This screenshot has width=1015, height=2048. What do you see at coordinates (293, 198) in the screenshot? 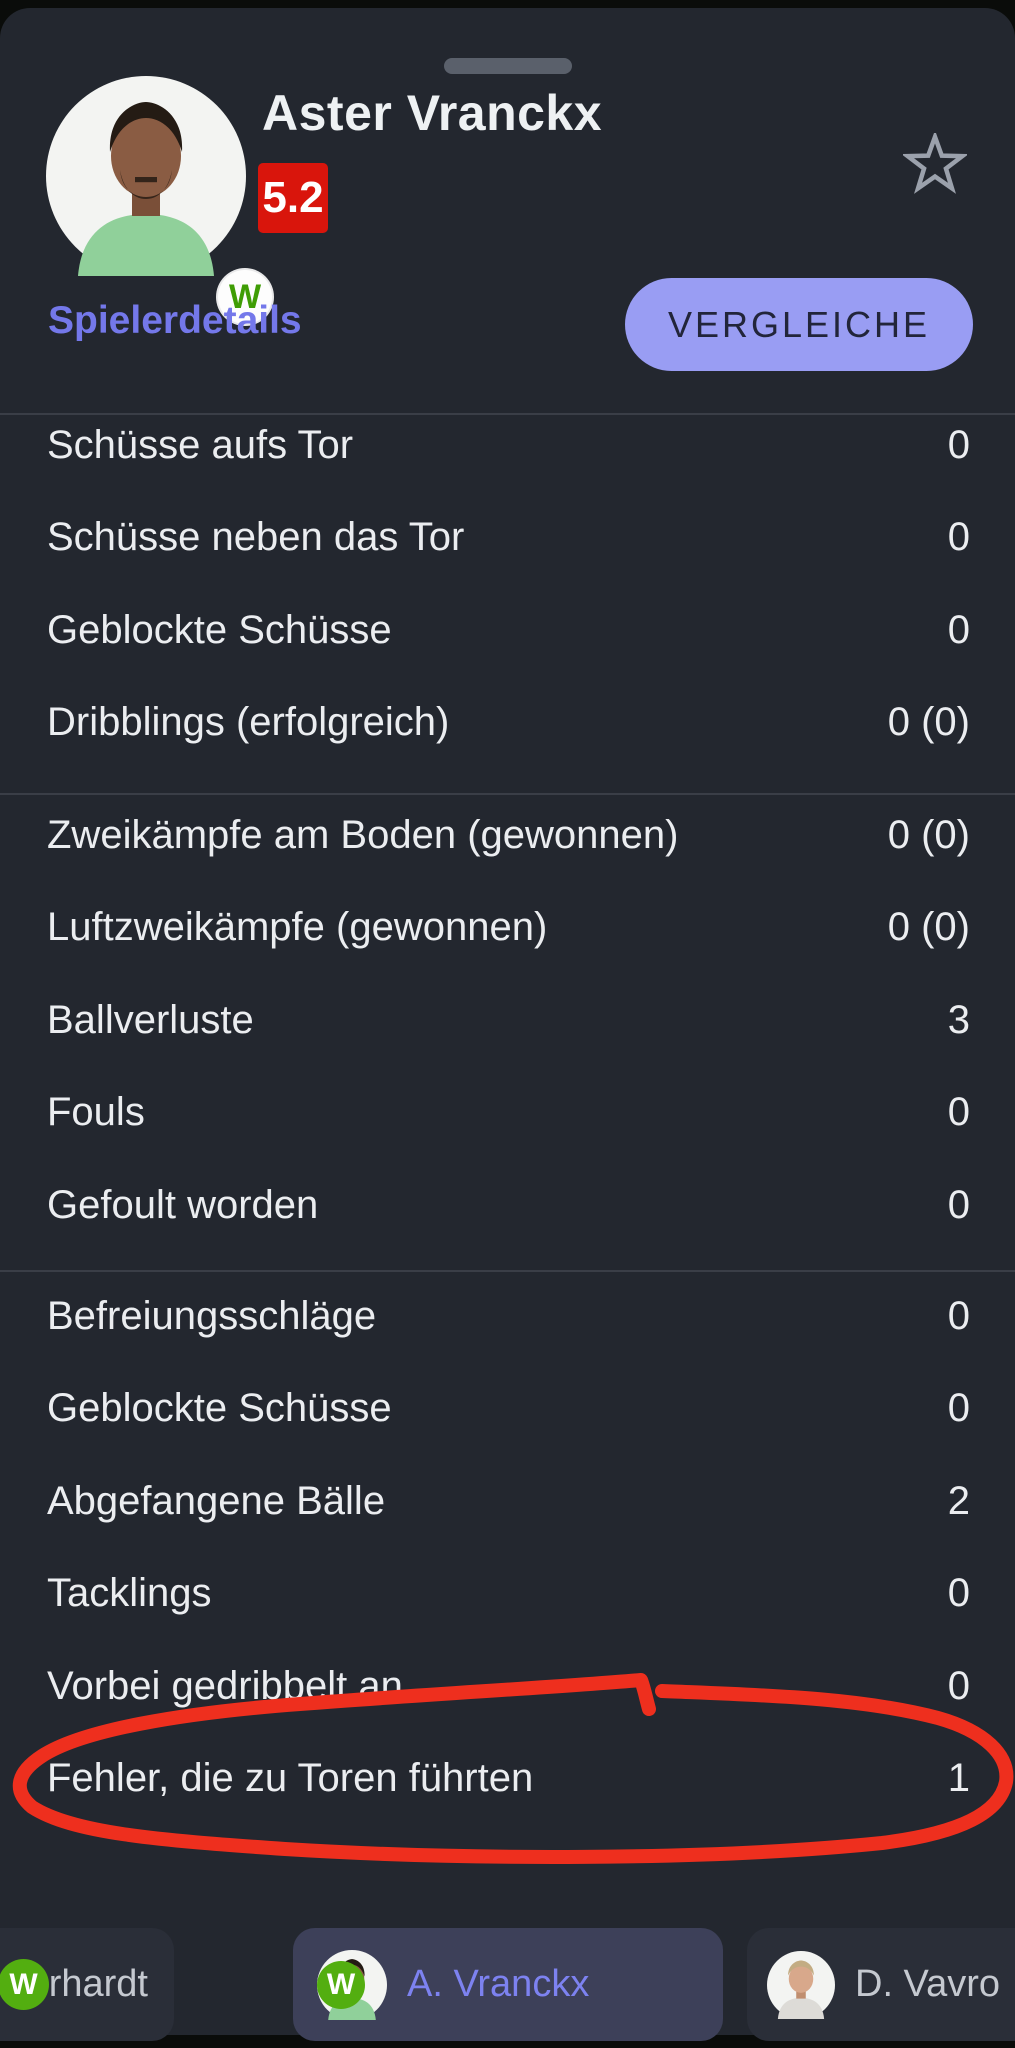
I see `rating-badge: 5.2` at bounding box center [293, 198].